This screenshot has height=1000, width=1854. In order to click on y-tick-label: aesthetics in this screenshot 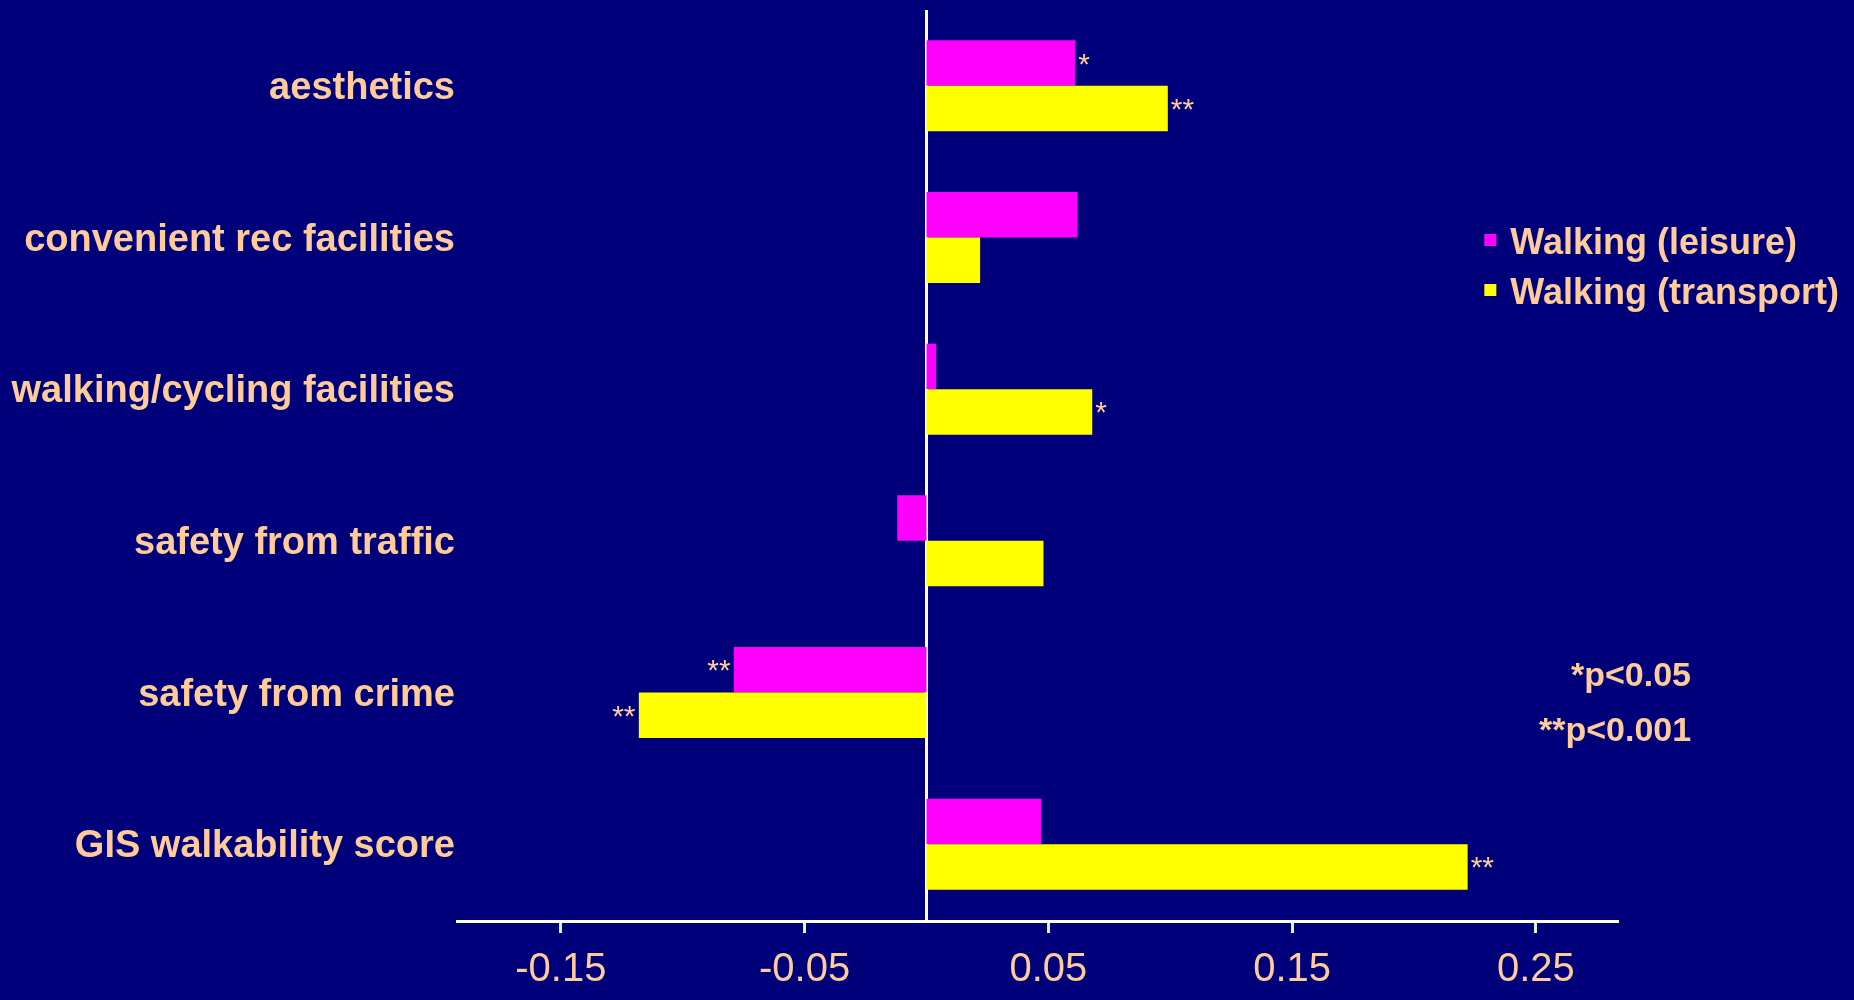, I will do `click(362, 86)`.